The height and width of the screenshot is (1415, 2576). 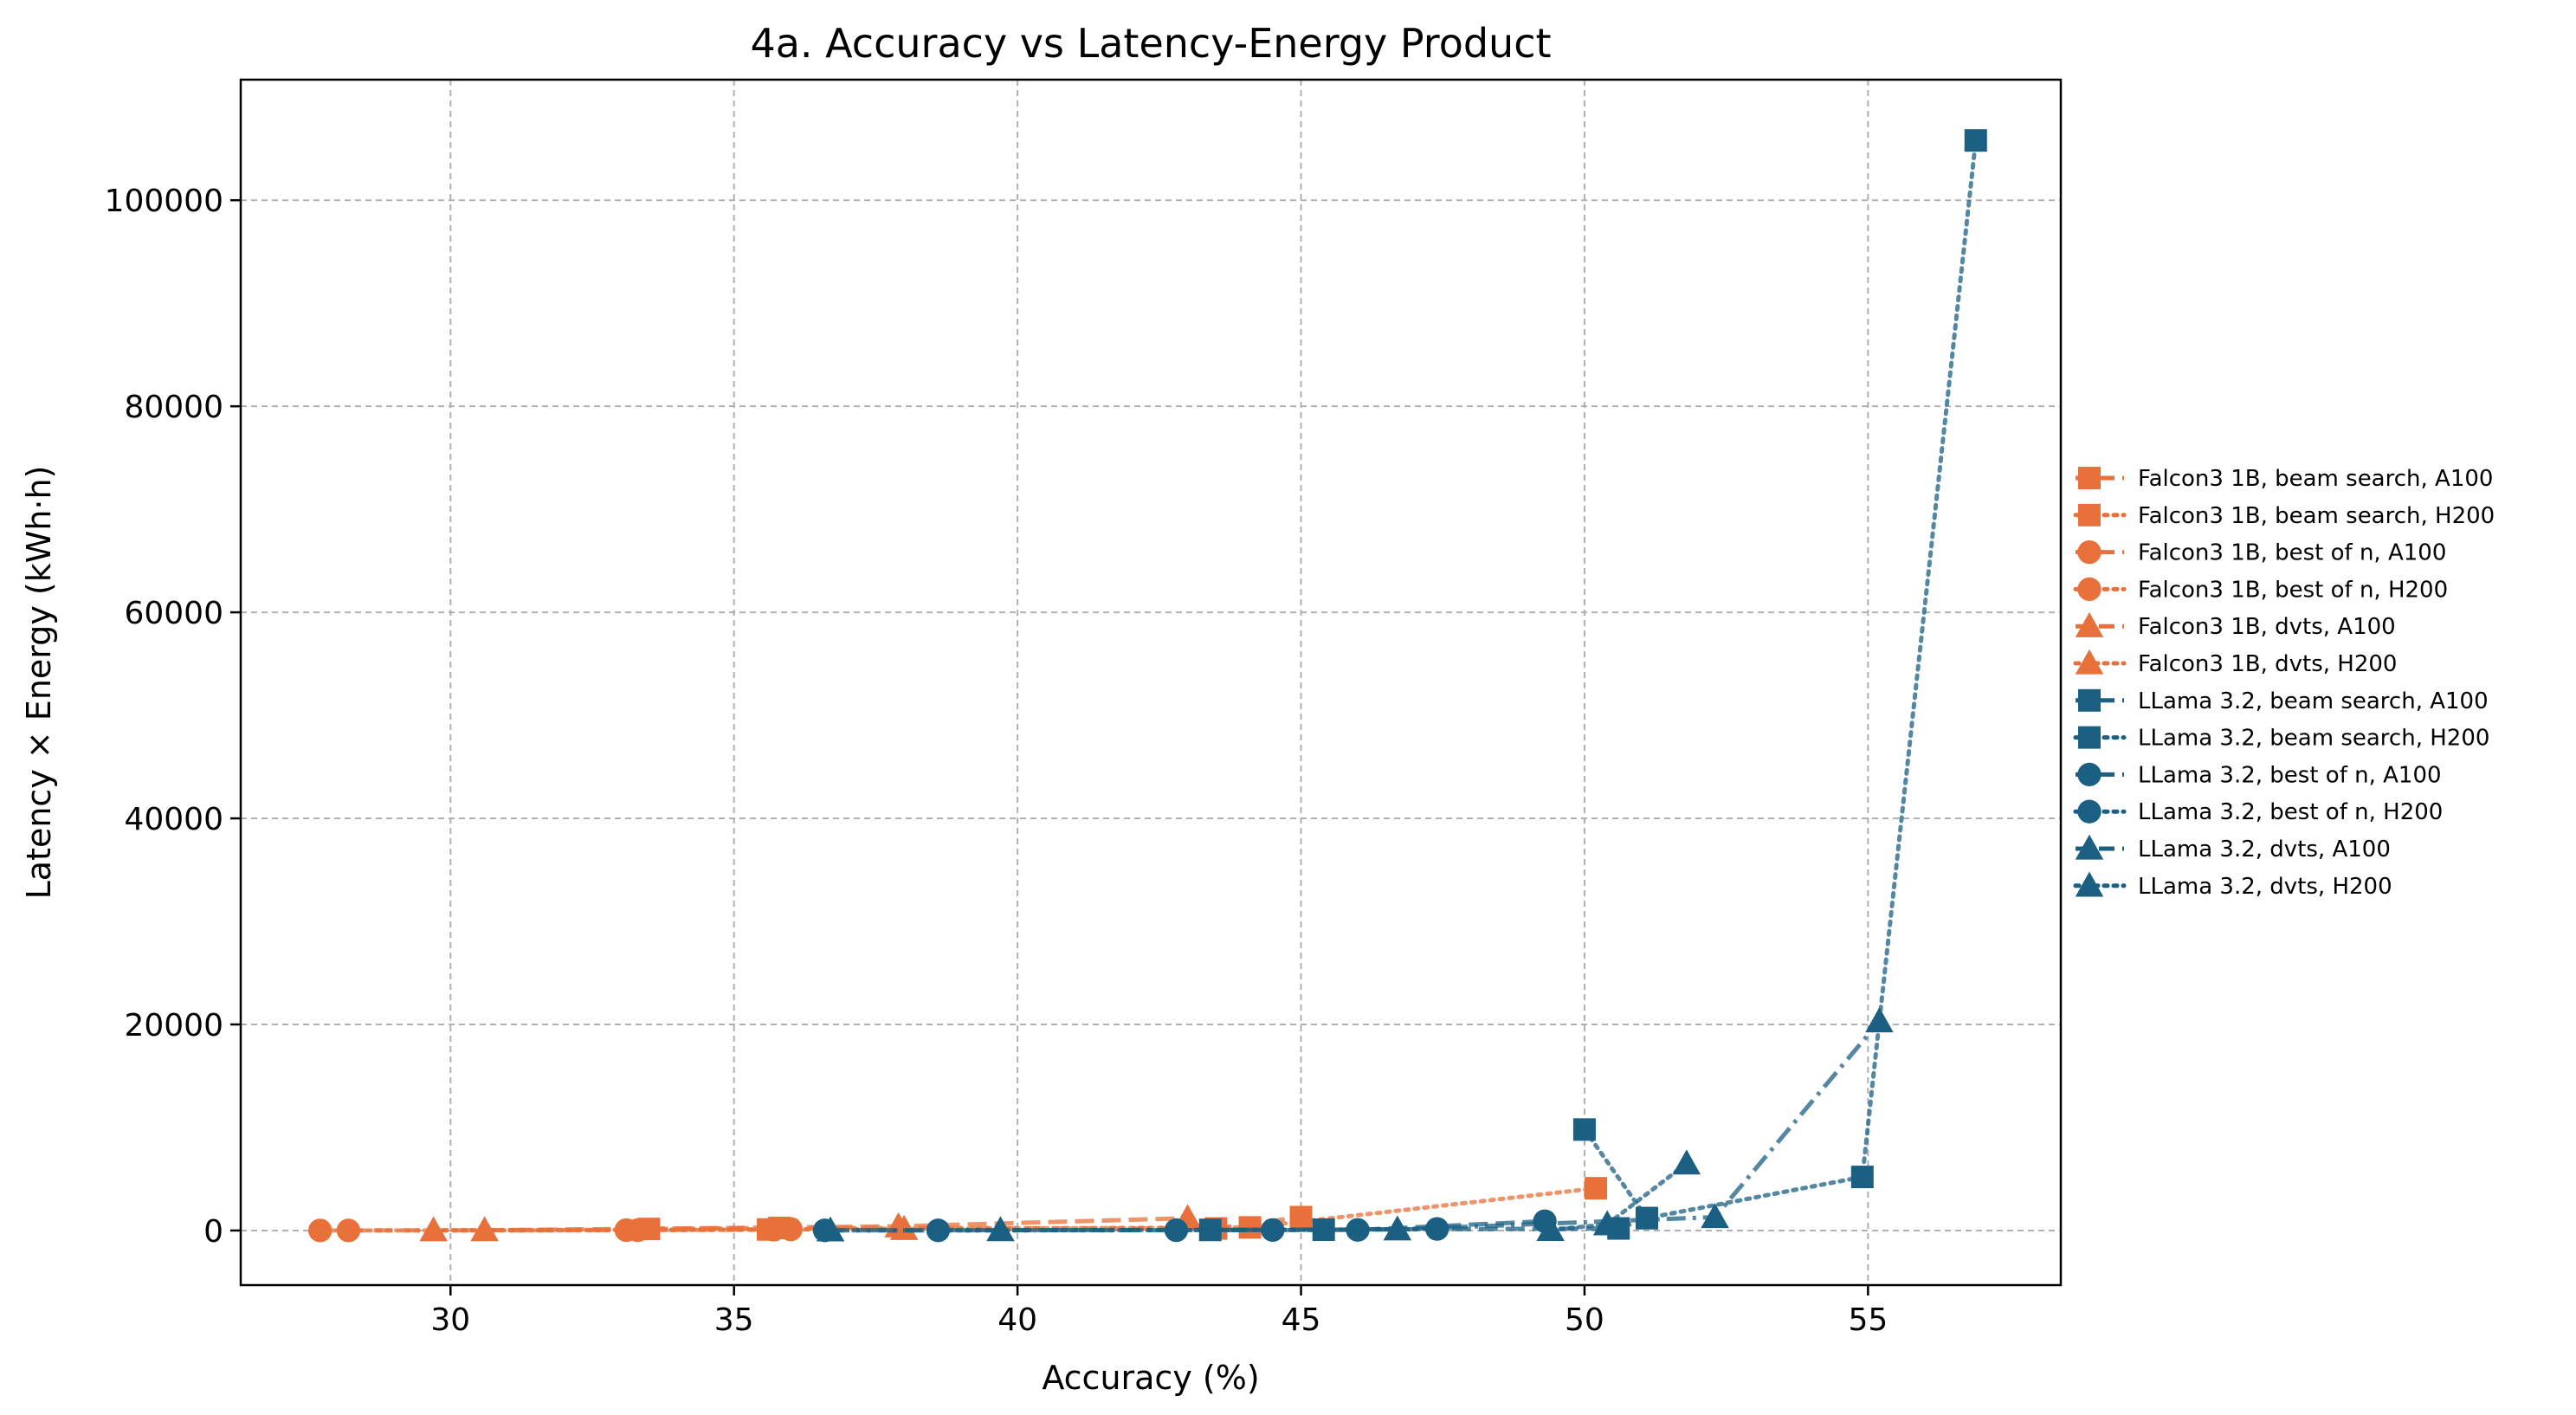 What do you see at coordinates (2267, 627) in the screenshot?
I see `legend-label: Falcon3 1B, dvts, A100` at bounding box center [2267, 627].